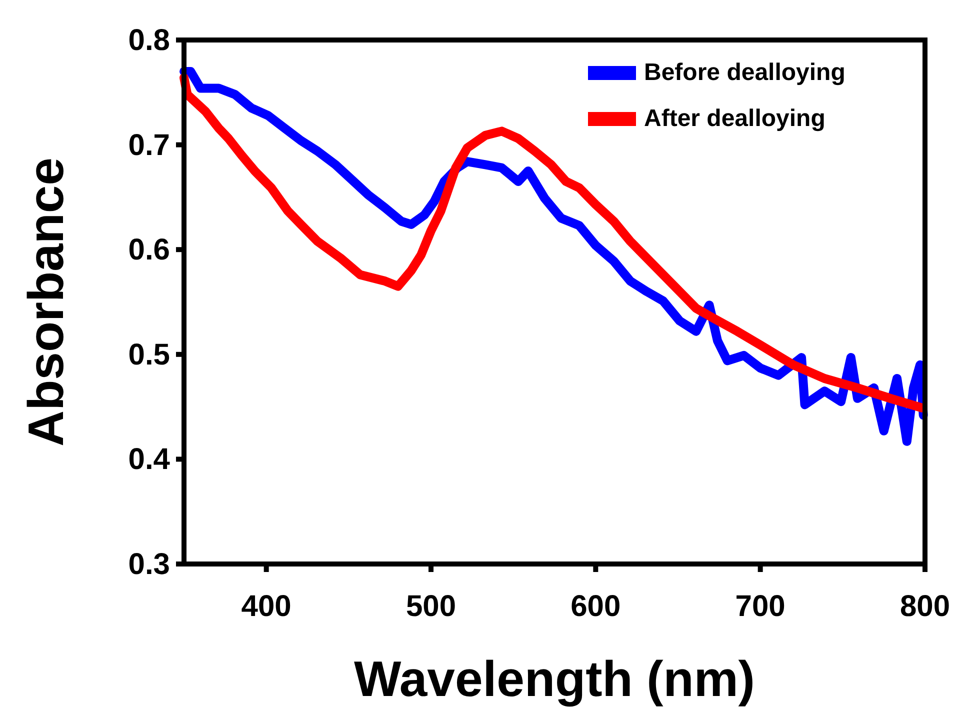 The width and height of the screenshot is (953, 711). Describe the element at coordinates (149, 250) in the screenshot. I see `y-tick-label: 0.6` at that location.